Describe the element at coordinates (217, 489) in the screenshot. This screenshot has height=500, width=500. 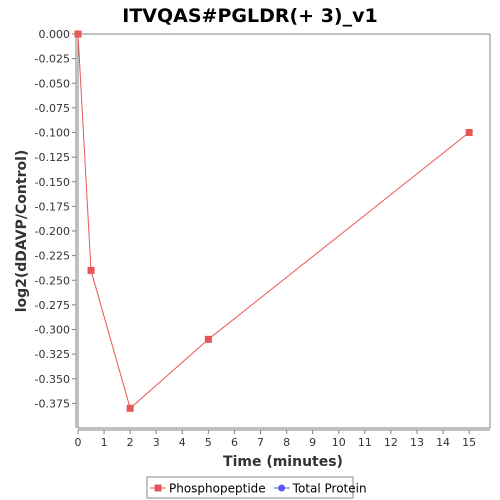
I see `legend-label: Phosphopeptide` at that location.